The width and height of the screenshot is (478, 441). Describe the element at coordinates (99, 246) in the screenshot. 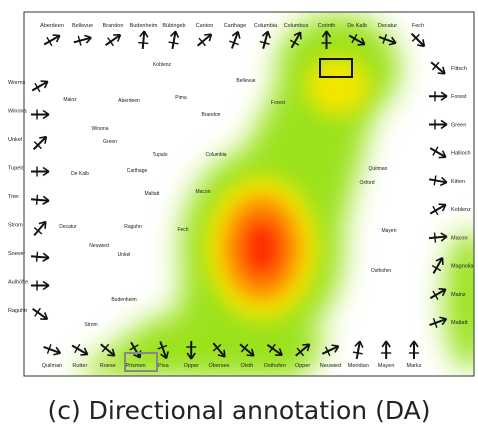

I see `interior-label-neuwied-21: Neuwied` at that location.